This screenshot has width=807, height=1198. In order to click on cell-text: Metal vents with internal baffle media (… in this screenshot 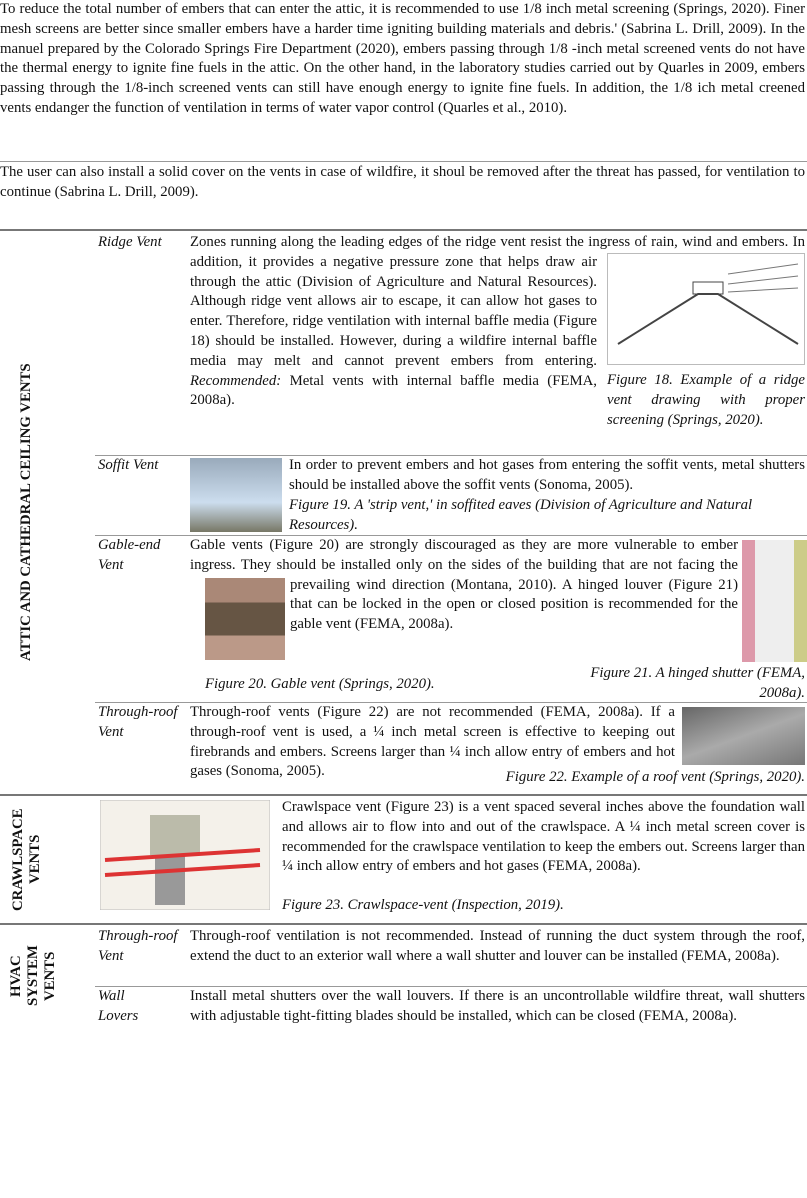, I will do `click(393, 390)`.